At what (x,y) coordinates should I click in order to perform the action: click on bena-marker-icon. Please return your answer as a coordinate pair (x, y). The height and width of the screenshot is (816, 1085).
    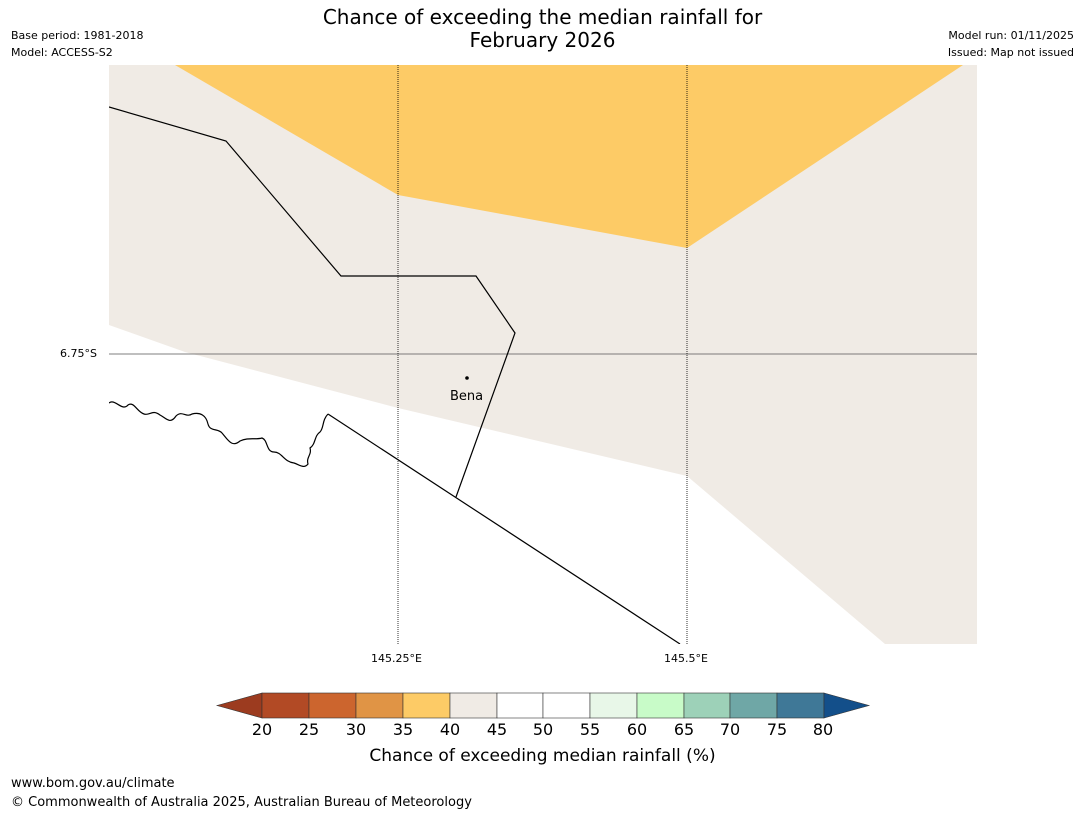
    Looking at the image, I should click on (467, 378).